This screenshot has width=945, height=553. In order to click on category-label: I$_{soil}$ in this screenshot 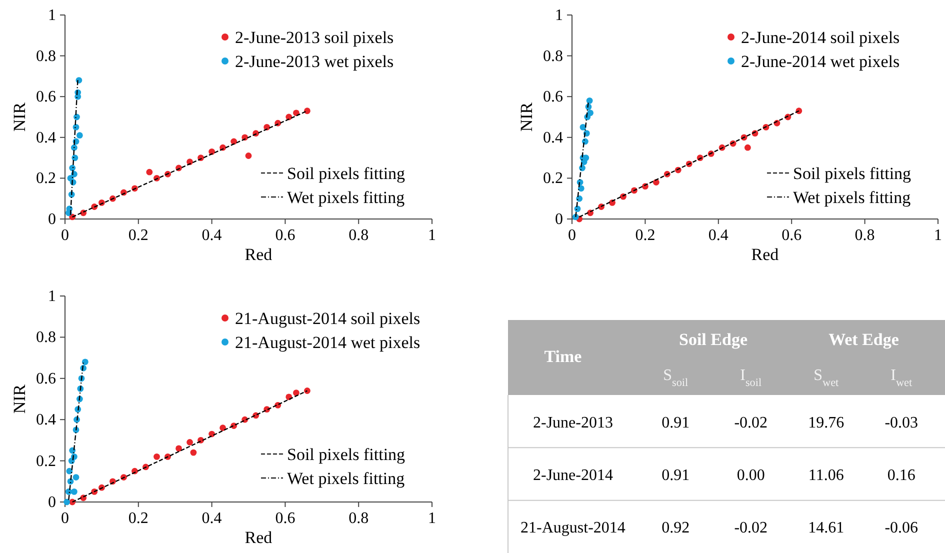, I will do `click(751, 378)`.